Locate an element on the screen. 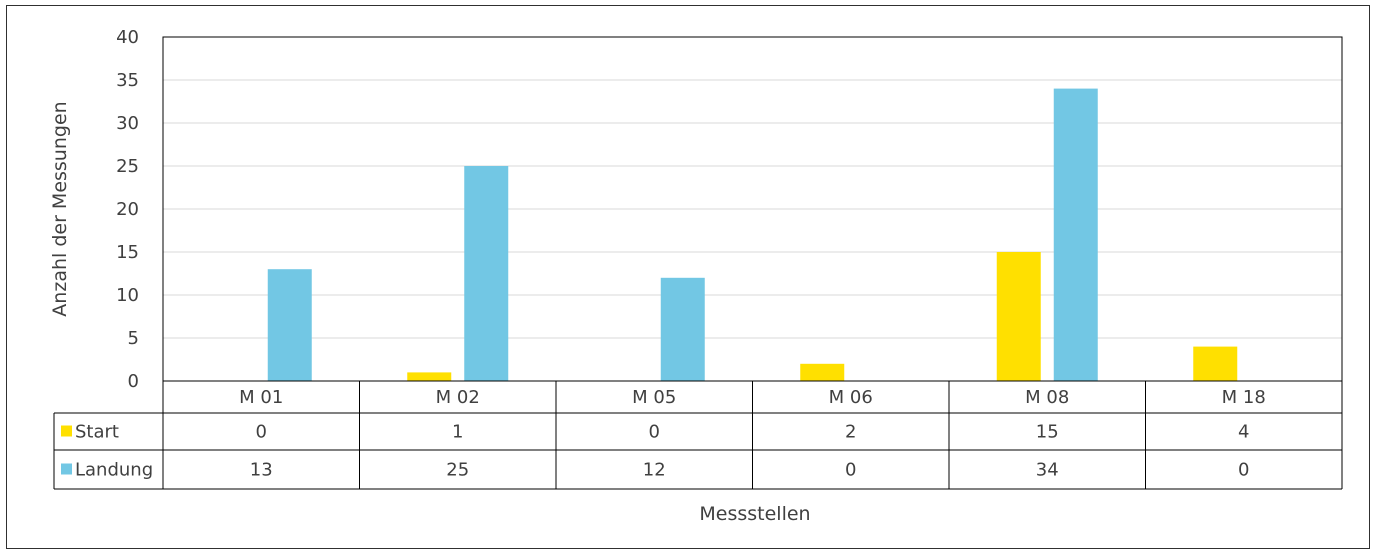  data-label-landung: 13 is located at coordinates (261, 470).